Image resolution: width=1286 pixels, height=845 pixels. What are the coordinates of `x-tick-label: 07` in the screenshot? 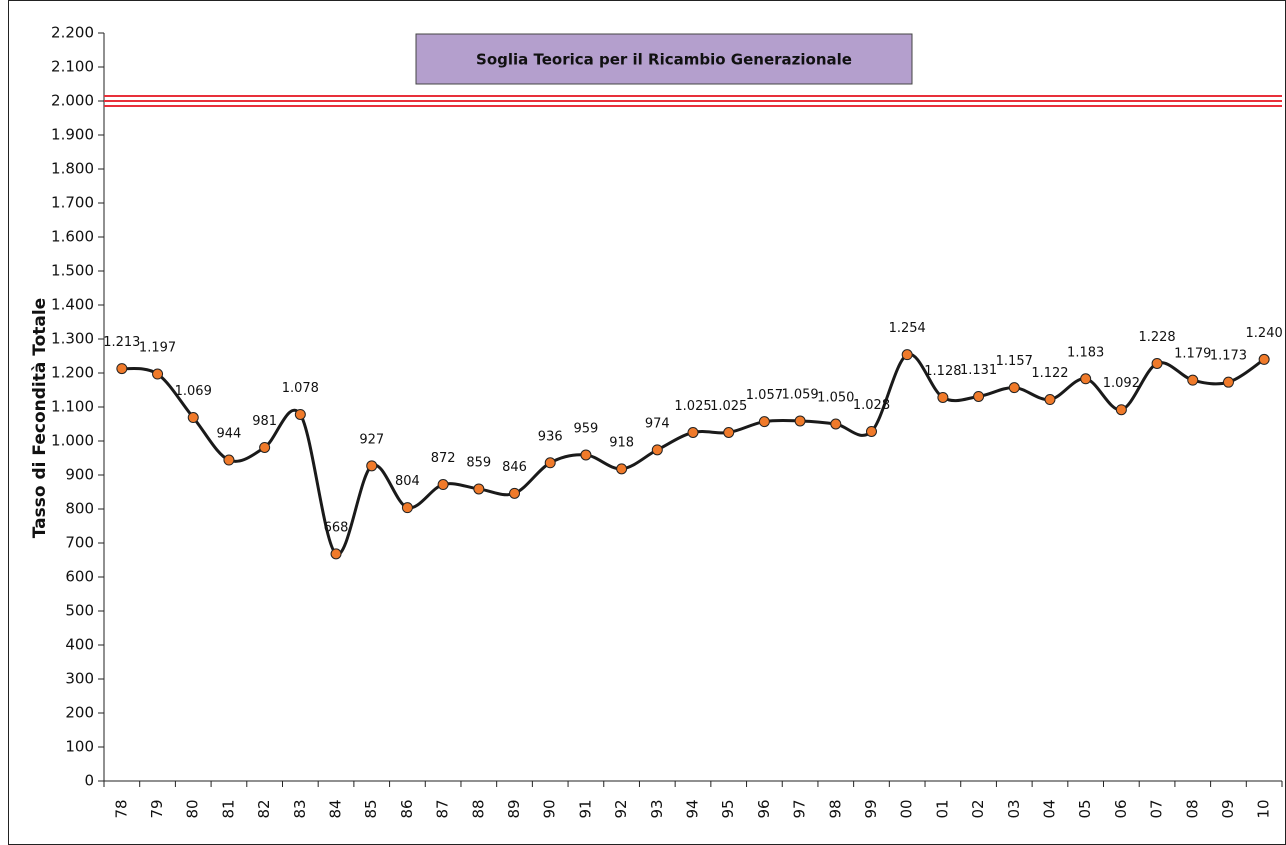 It's located at (1157, 808).